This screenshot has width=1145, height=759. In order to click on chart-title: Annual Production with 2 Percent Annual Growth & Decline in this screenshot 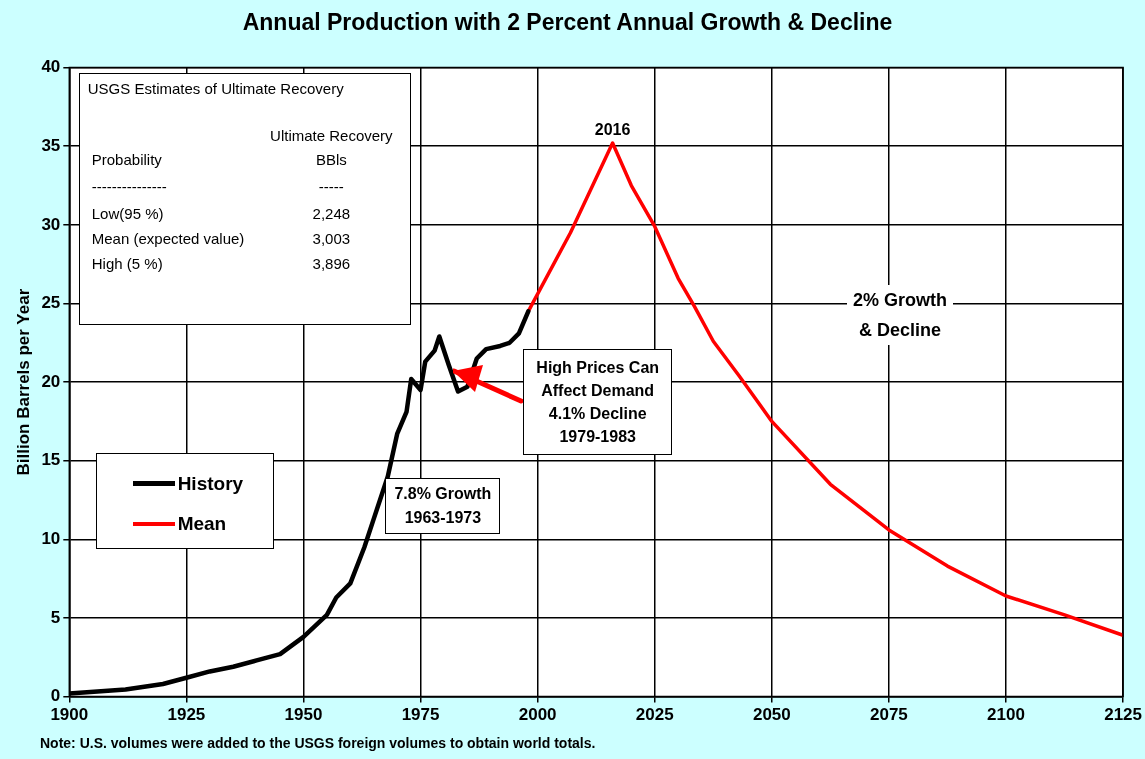, I will do `click(567, 22)`.